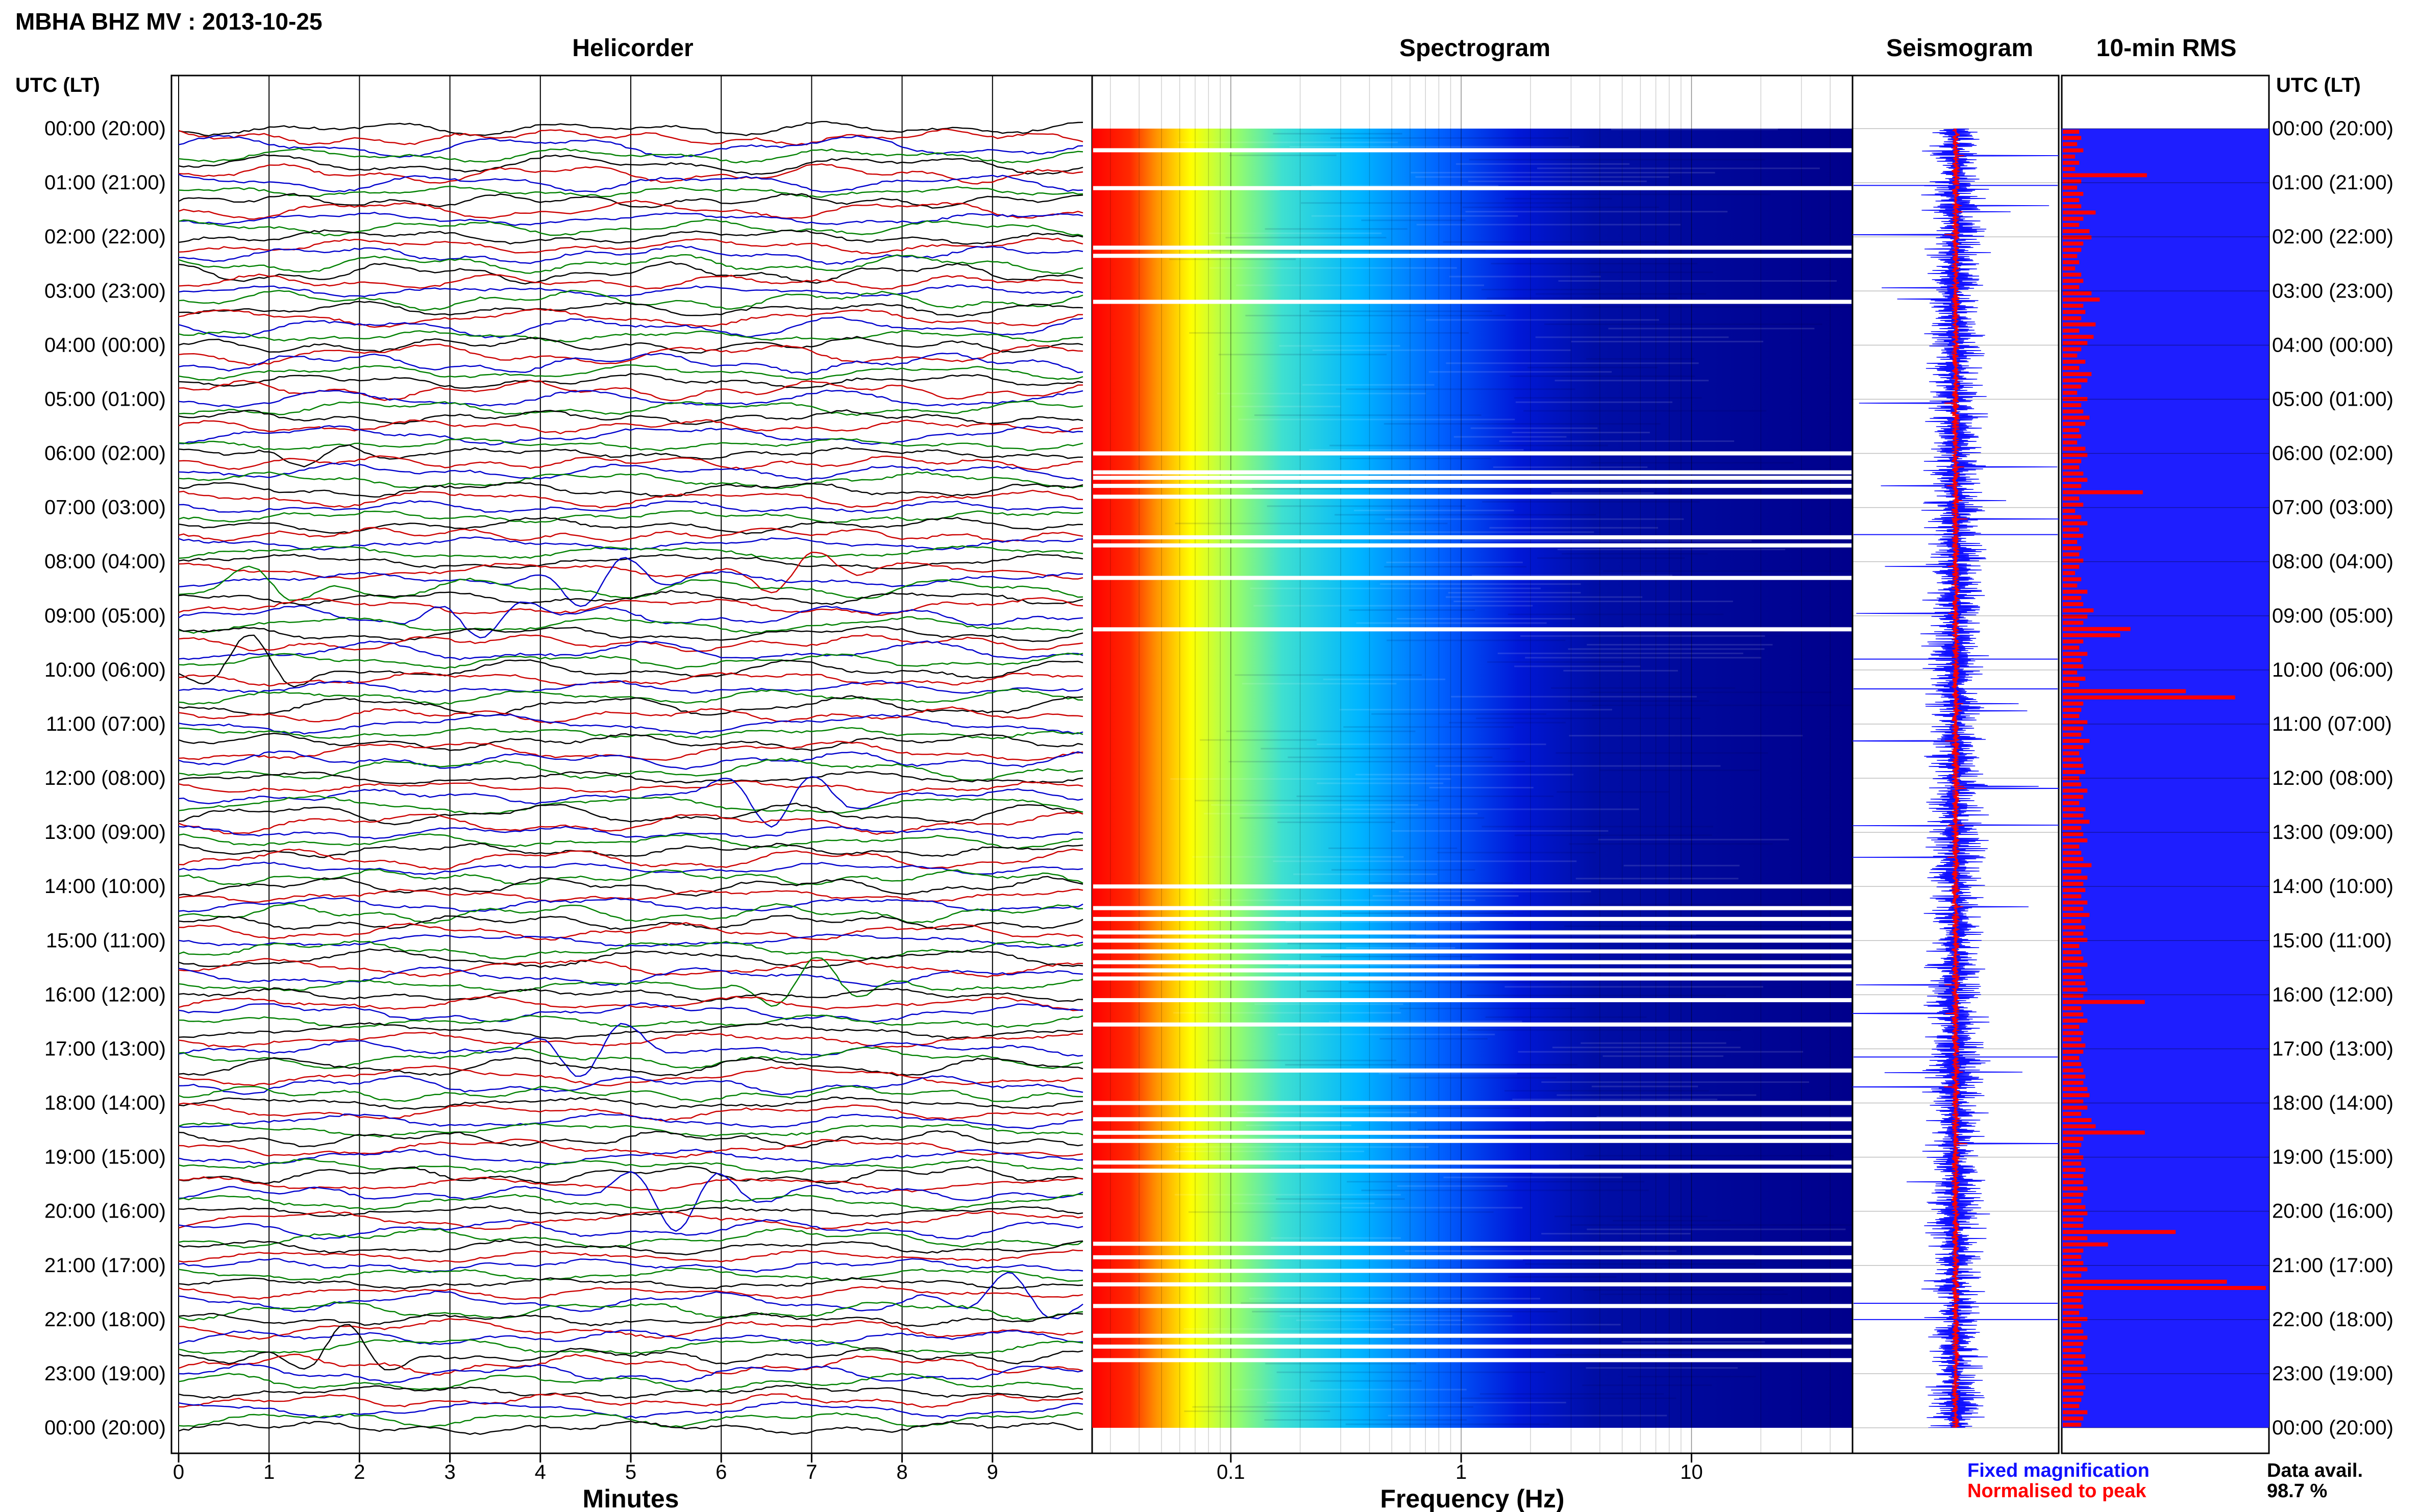  I want to click on helicorder-xlabel: Minutes, so click(631, 1498).